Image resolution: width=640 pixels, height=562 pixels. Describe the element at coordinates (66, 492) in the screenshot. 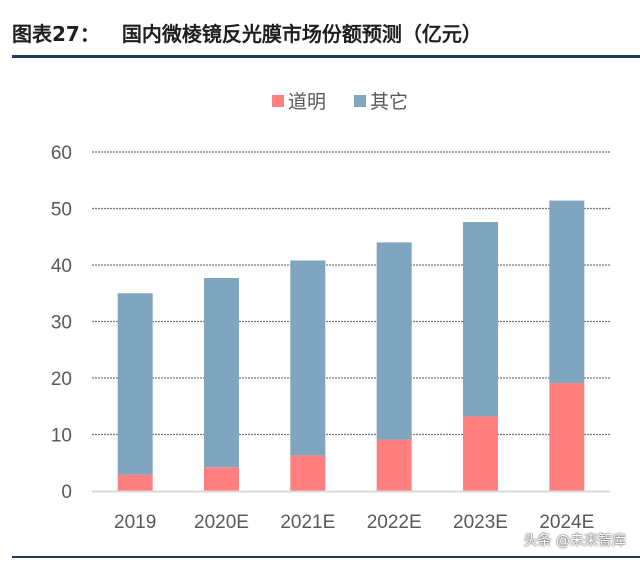

I see `y-tick-label: 0` at that location.